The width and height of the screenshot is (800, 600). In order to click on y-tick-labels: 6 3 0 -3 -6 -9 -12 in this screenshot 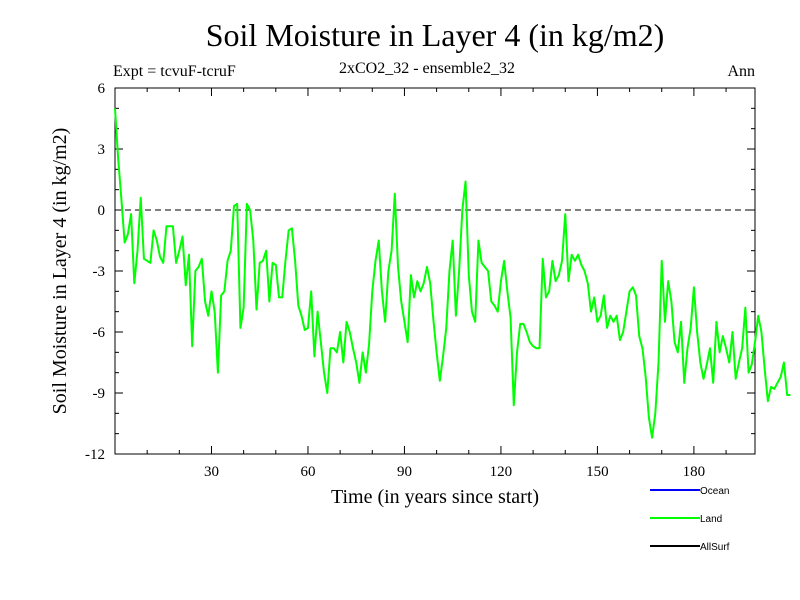, I will do `click(95, 272)`.